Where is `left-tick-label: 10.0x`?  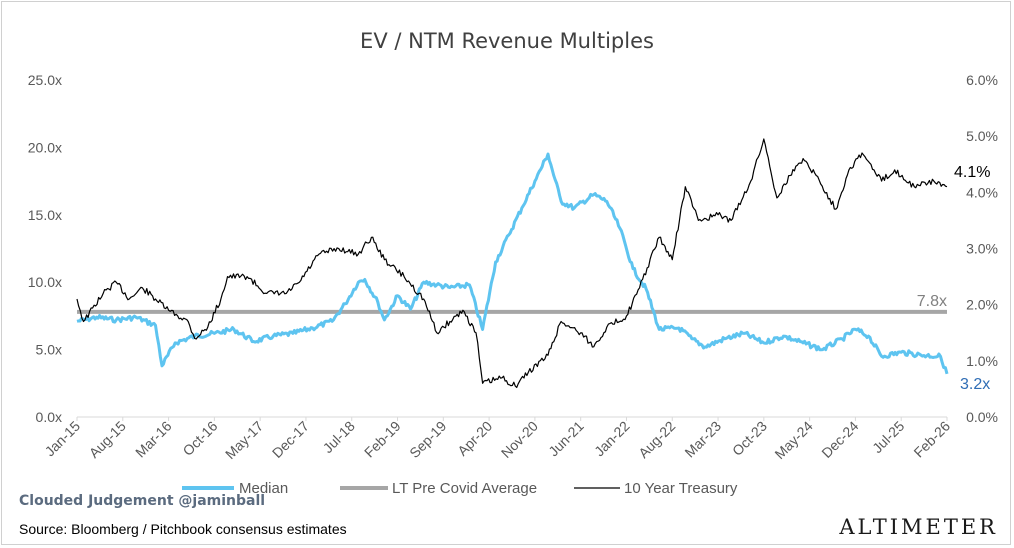
left-tick-label: 10.0x is located at coordinates (45, 282).